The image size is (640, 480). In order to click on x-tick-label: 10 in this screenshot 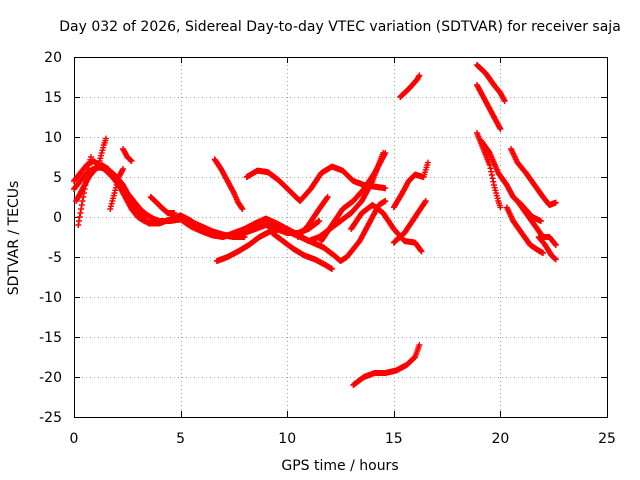, I will do `click(287, 439)`.